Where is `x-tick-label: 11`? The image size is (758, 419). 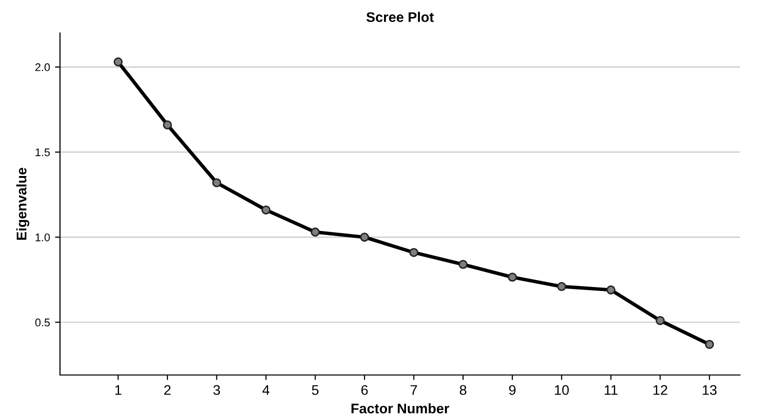 x-tick-label: 11 is located at coordinates (611, 390).